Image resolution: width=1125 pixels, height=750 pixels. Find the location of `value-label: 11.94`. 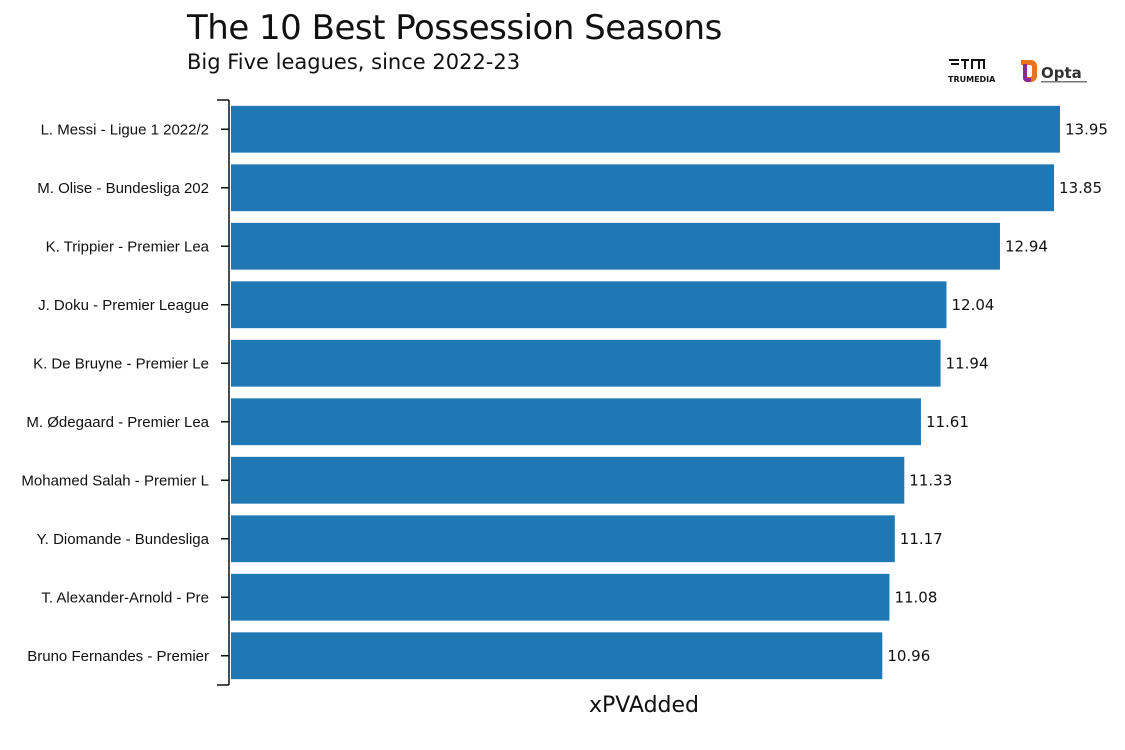

value-label: 11.94 is located at coordinates (967, 363).